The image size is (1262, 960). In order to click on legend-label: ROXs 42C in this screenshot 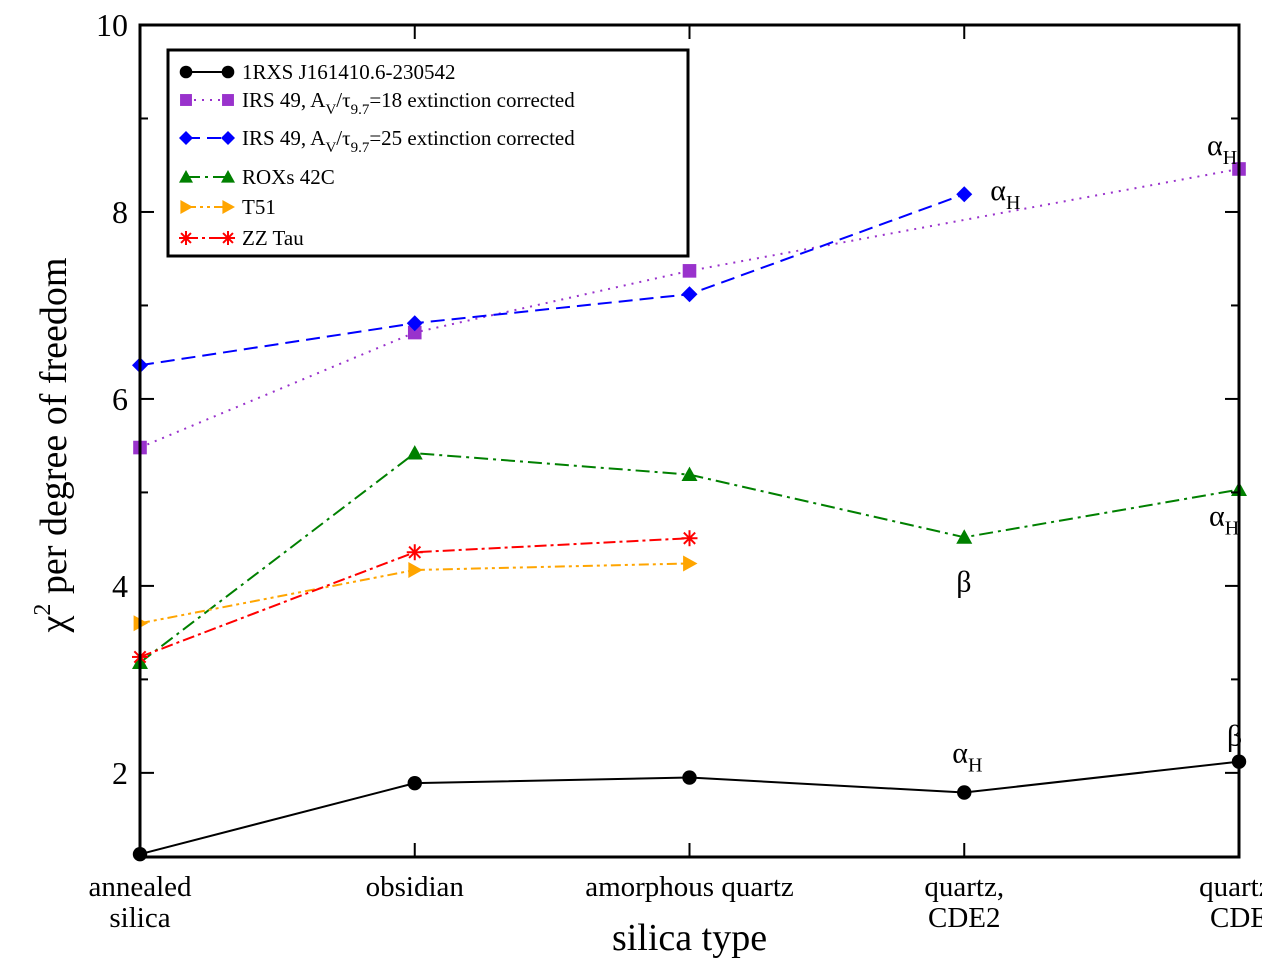, I will do `click(288, 177)`.